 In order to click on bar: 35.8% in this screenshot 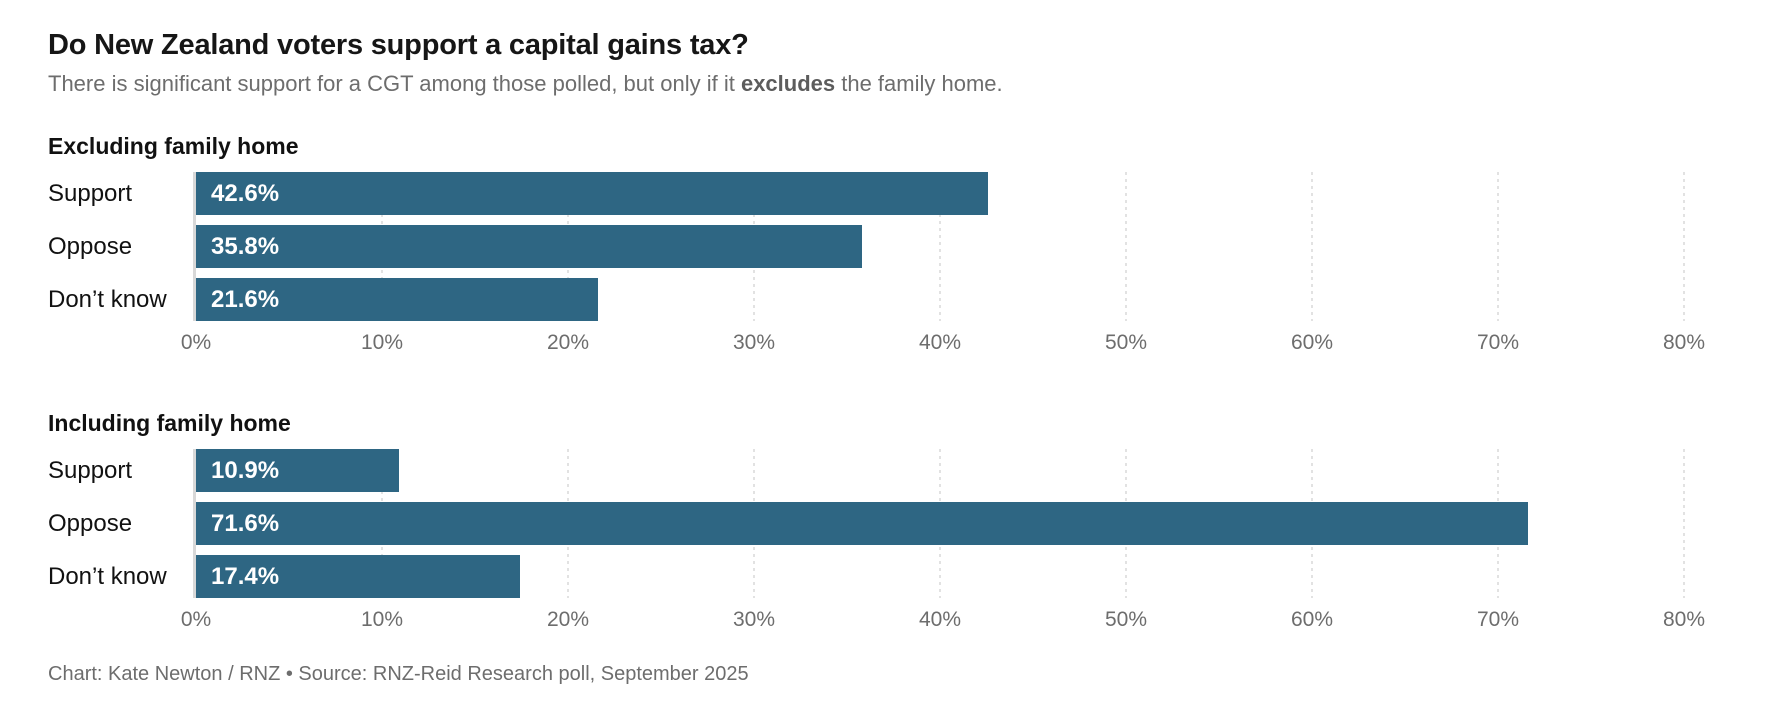, I will do `click(529, 246)`.